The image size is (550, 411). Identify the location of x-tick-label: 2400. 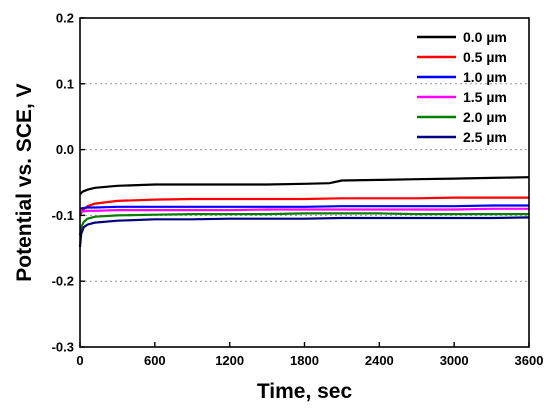
(379, 360).